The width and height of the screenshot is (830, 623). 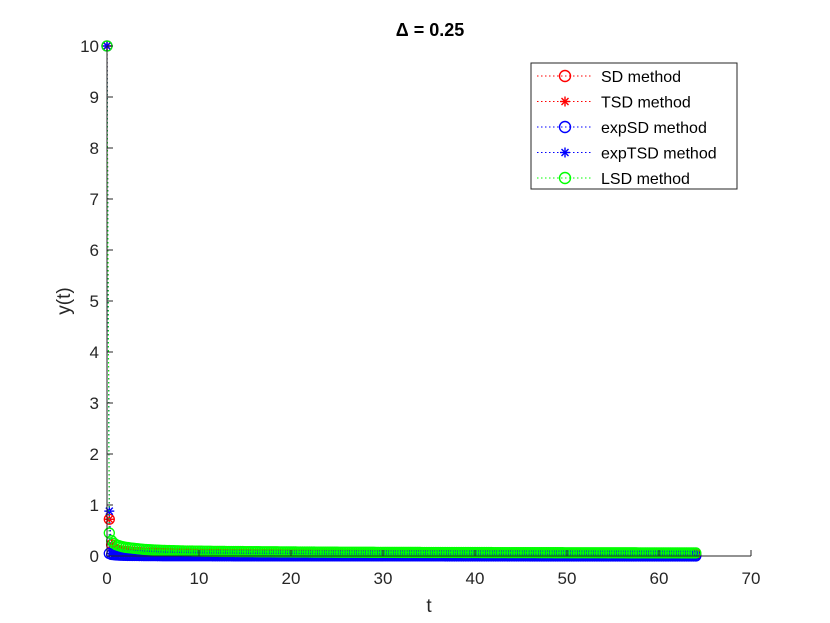 What do you see at coordinates (106, 578) in the screenshot?
I see `x-tick-label: 0` at bounding box center [106, 578].